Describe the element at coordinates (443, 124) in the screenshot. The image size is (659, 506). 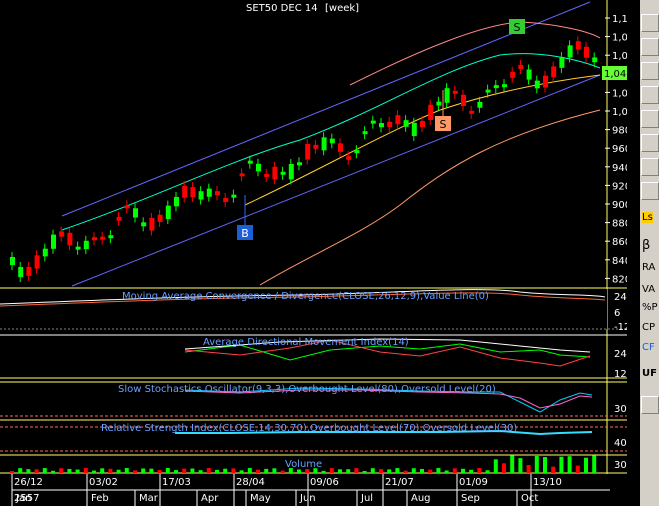
I see `svg-text: S` at that location.